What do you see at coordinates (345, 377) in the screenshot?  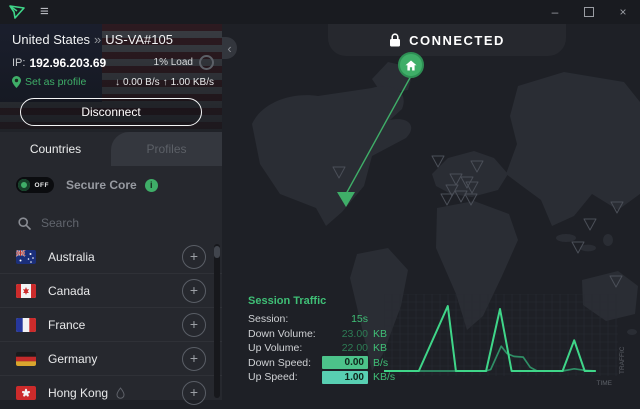 I see `up-speed-badge: 1.00` at bounding box center [345, 377].